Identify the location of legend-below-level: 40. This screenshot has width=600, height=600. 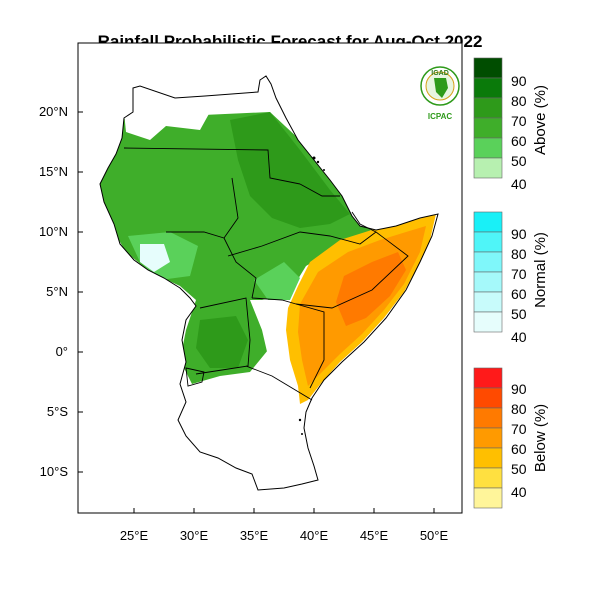
(519, 492).